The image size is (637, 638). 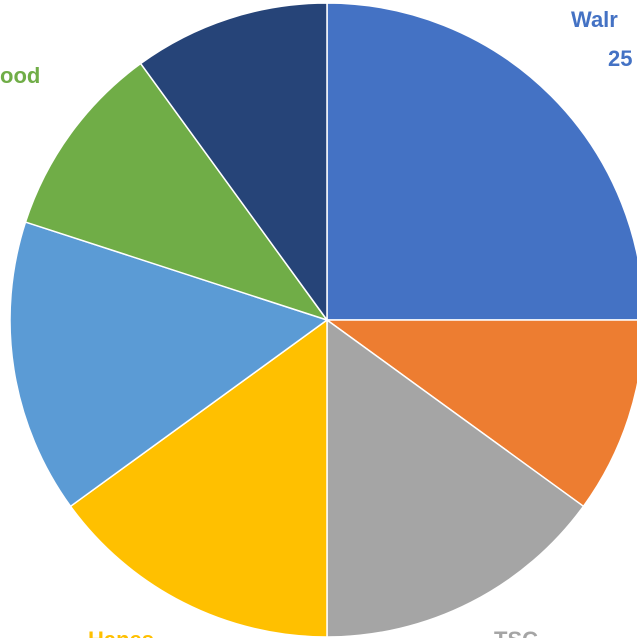 I want to click on data-label-tsc-name: TSC, so click(x=516, y=632).